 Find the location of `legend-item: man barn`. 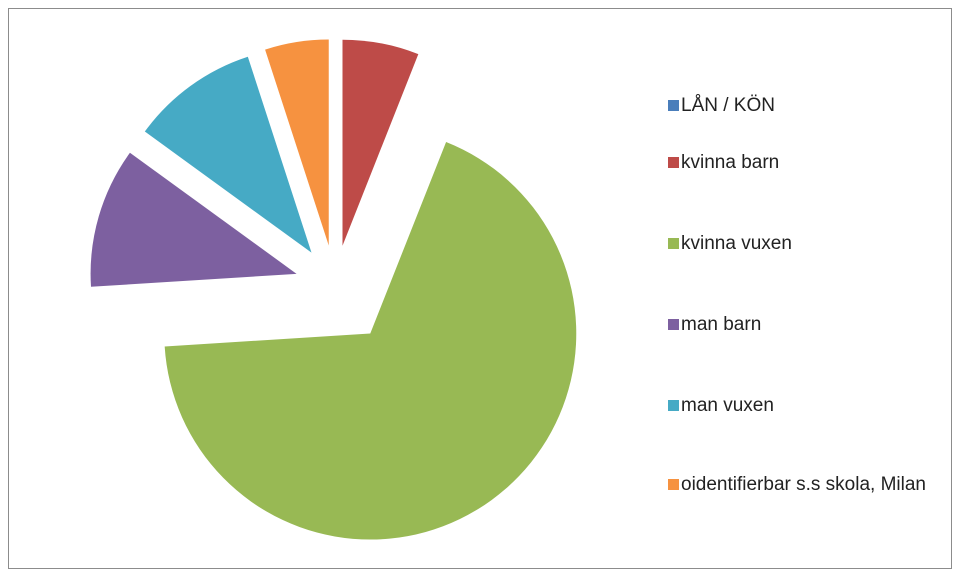

legend-item: man barn is located at coordinates (808, 325).